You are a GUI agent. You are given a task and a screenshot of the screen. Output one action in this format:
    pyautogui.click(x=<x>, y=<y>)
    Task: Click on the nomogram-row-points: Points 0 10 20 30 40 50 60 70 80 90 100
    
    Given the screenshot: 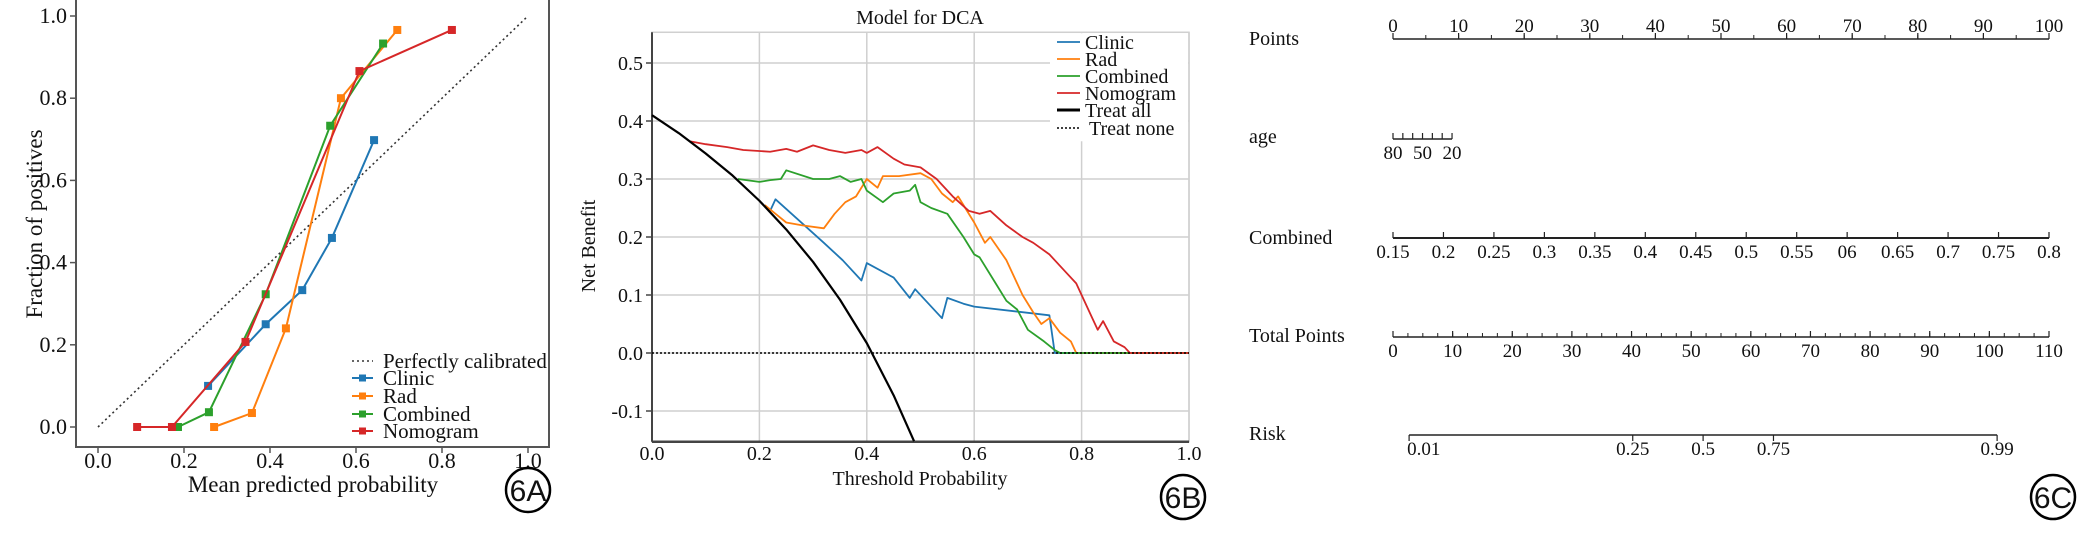 What is the action you would take?
    pyautogui.click(x=1656, y=33)
    